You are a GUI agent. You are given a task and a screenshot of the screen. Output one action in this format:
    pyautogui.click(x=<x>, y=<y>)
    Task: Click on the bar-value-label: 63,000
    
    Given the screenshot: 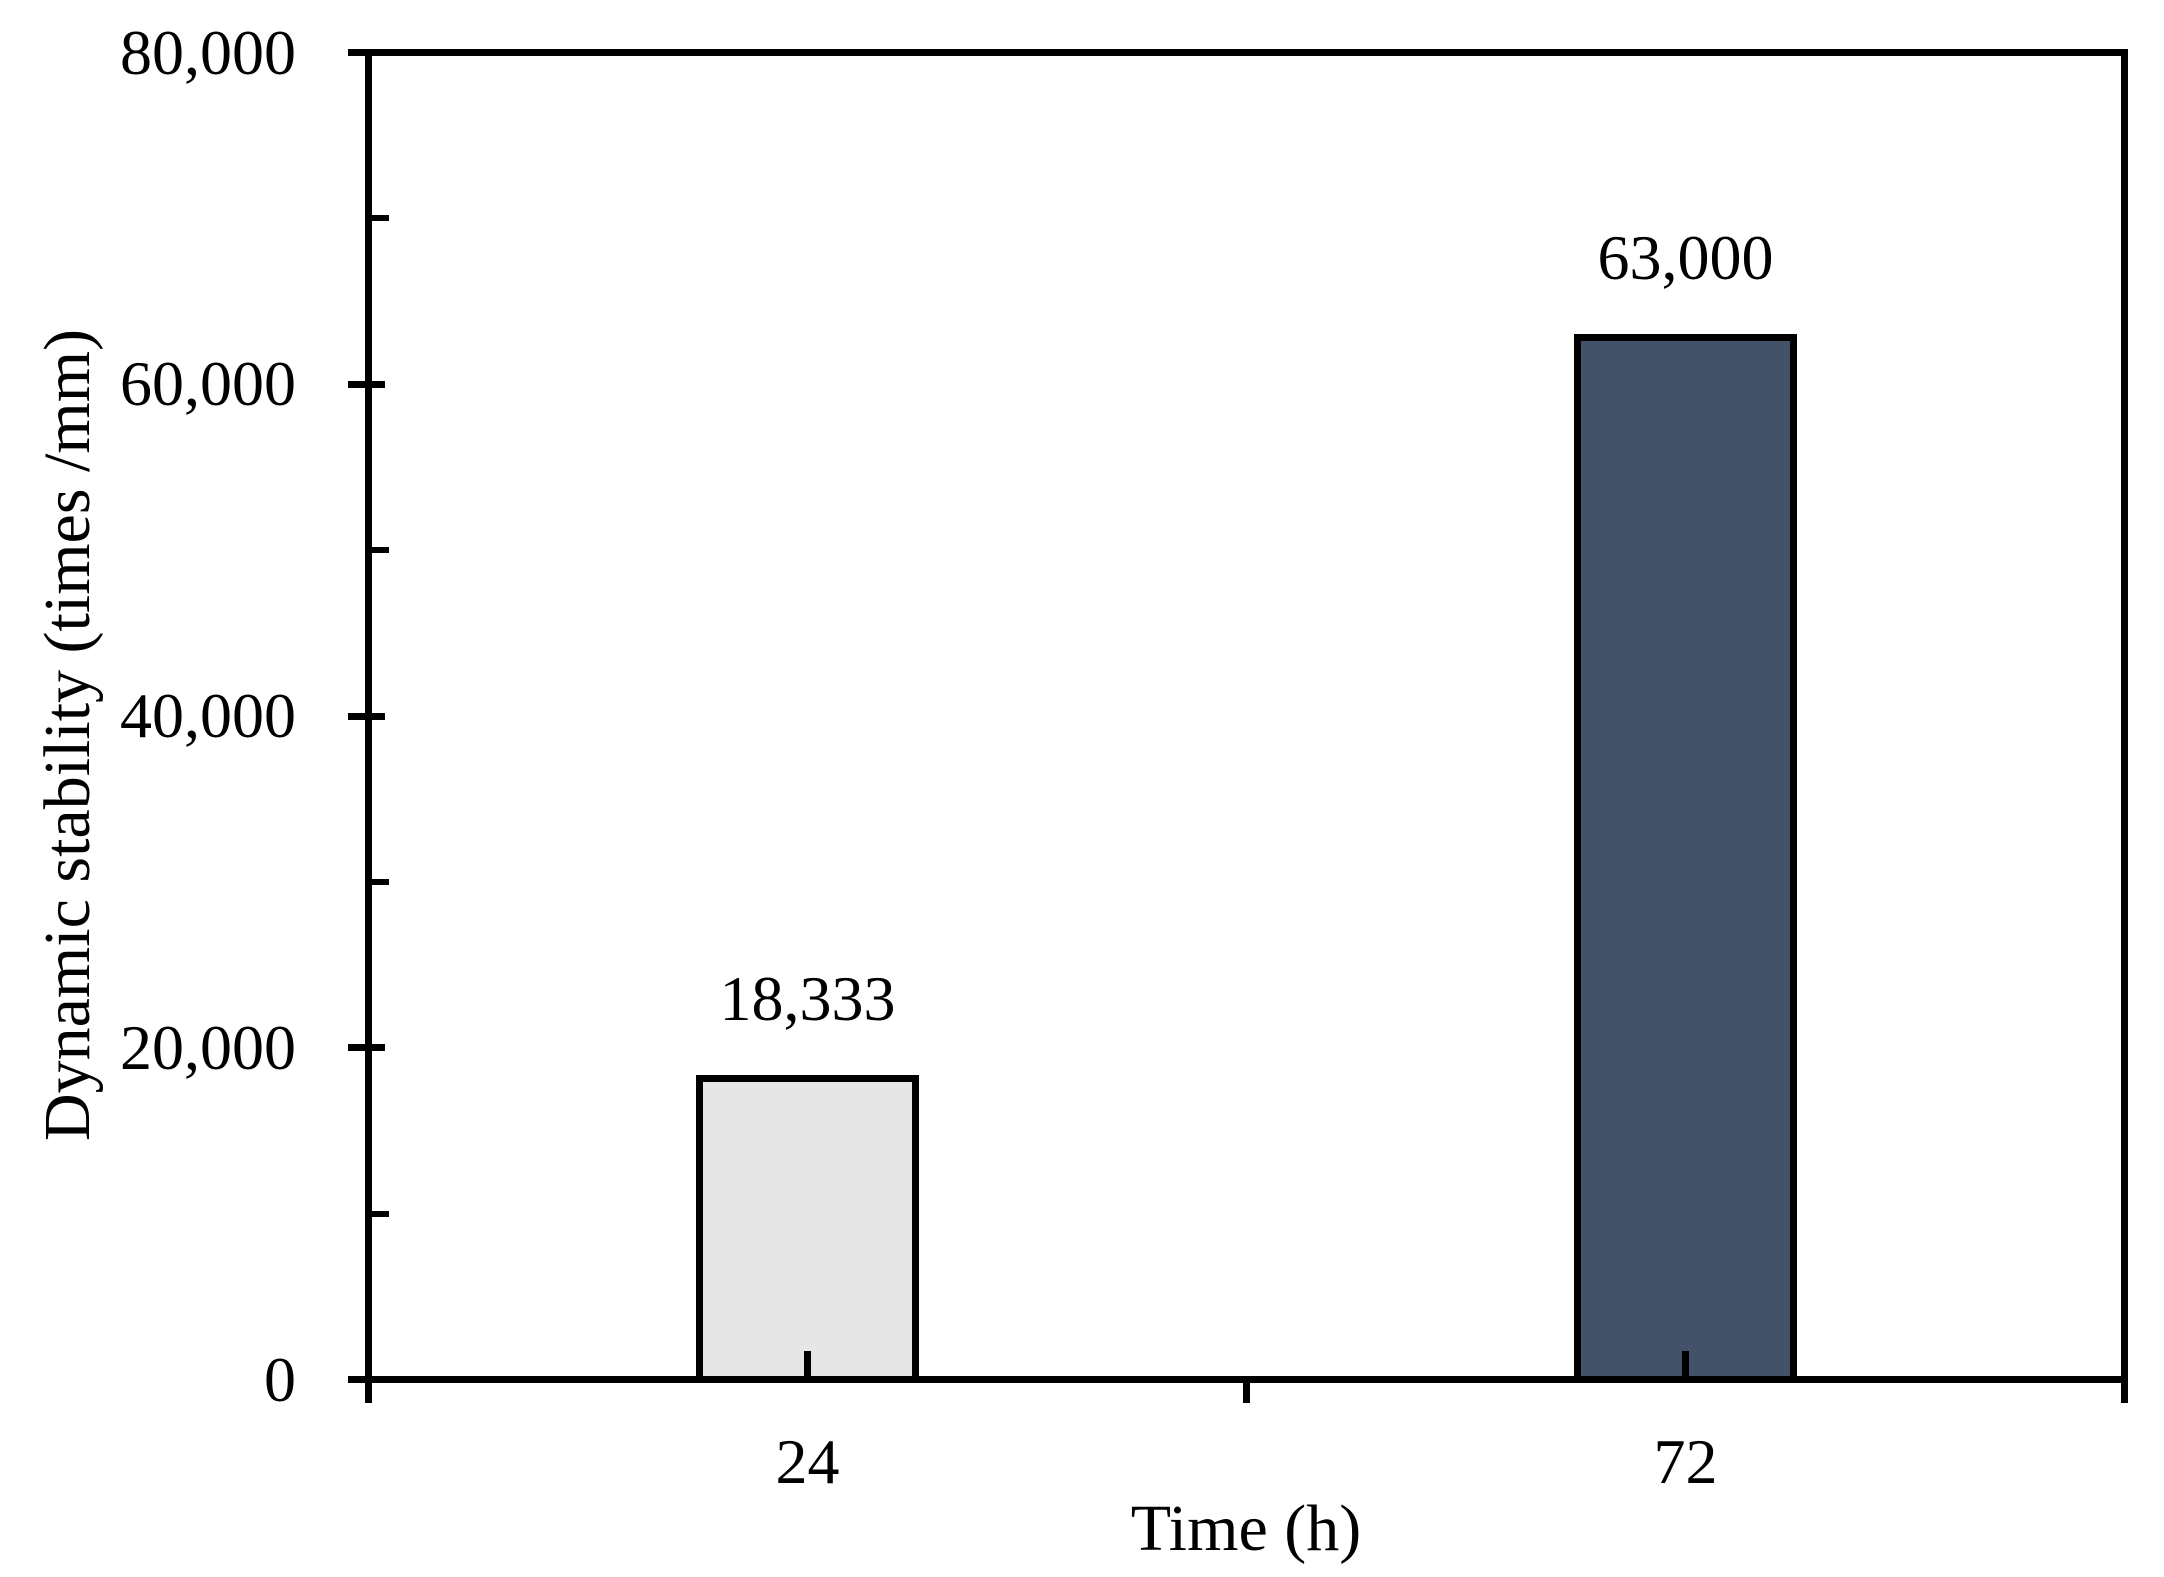 What is the action you would take?
    pyautogui.click(x=1685, y=258)
    